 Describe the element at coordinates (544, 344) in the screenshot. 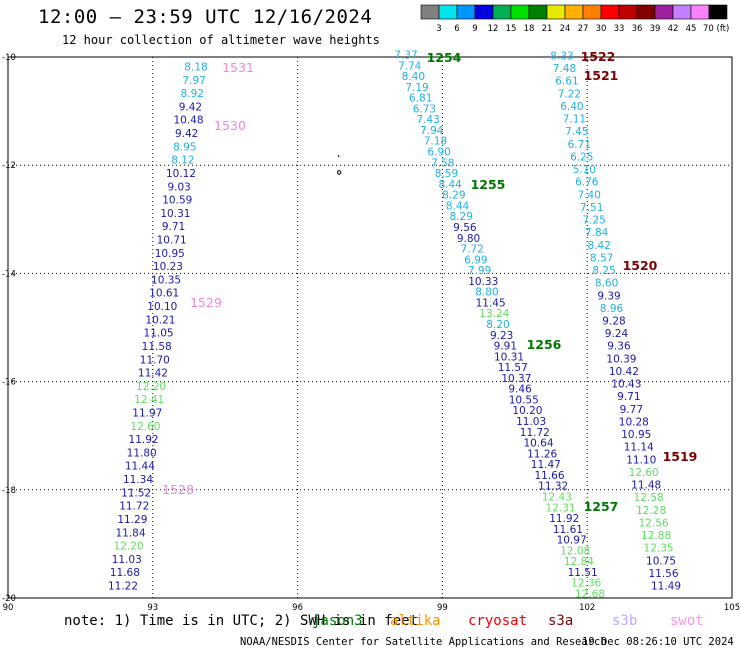

I see `pass-number-label: 1256` at that location.